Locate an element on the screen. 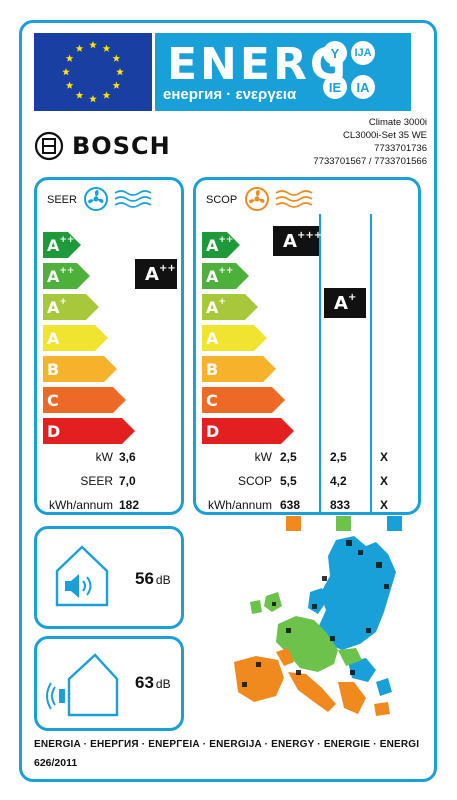  cooling-class-letter: D is located at coordinates (54, 431).